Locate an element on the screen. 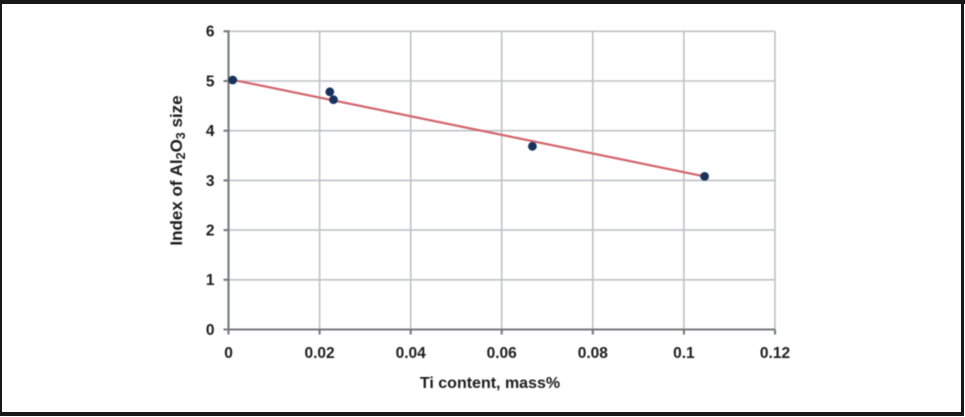  svg-text: 5 is located at coordinates (210, 81).